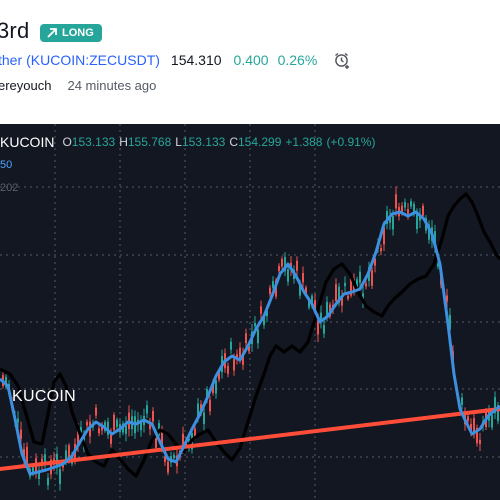 Image resolution: width=500 pixels, height=500 pixels. Describe the element at coordinates (304, 142) in the screenshot. I see `legend-change: +1.388` at that location.